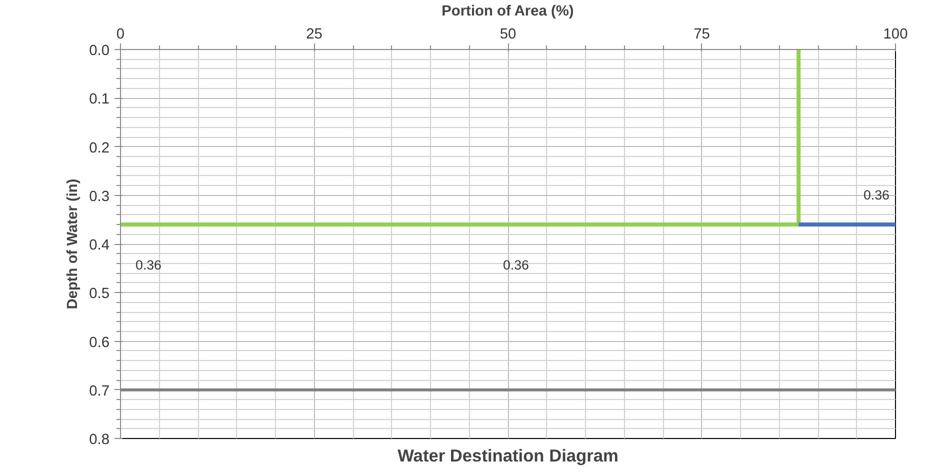 Image resolution: width=951 pixels, height=476 pixels. I want to click on y-tick-label: 0.7, so click(99, 391).